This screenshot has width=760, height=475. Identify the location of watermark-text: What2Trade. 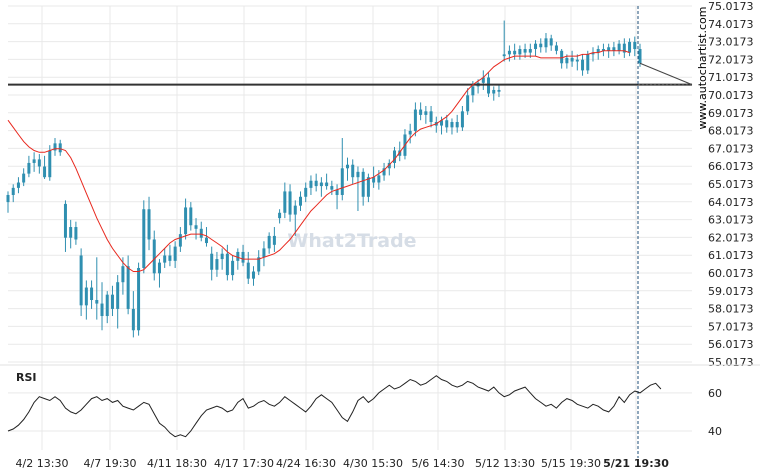
(351, 241).